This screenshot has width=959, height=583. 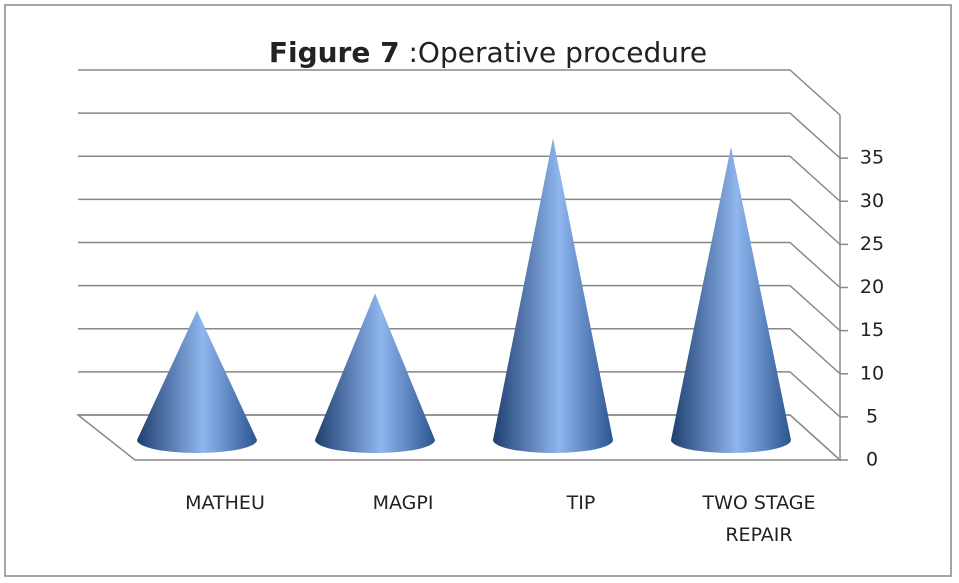 I want to click on title-text: :Operative procedure, so click(x=557, y=52).